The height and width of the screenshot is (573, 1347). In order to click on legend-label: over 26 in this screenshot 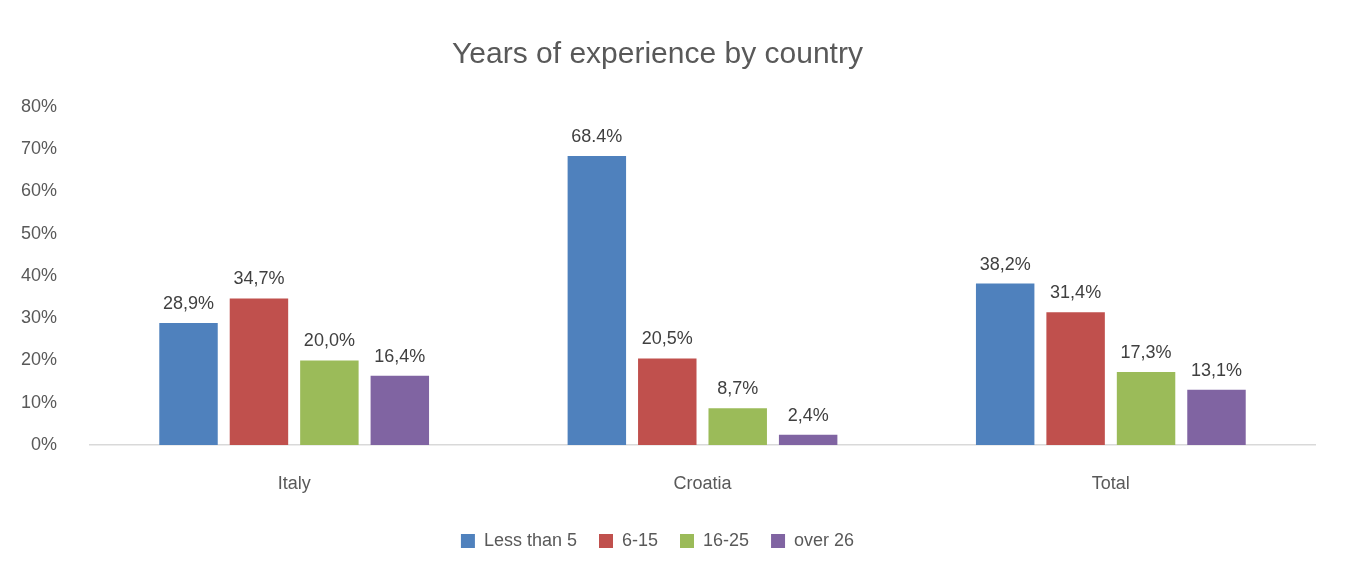, I will do `click(824, 539)`.